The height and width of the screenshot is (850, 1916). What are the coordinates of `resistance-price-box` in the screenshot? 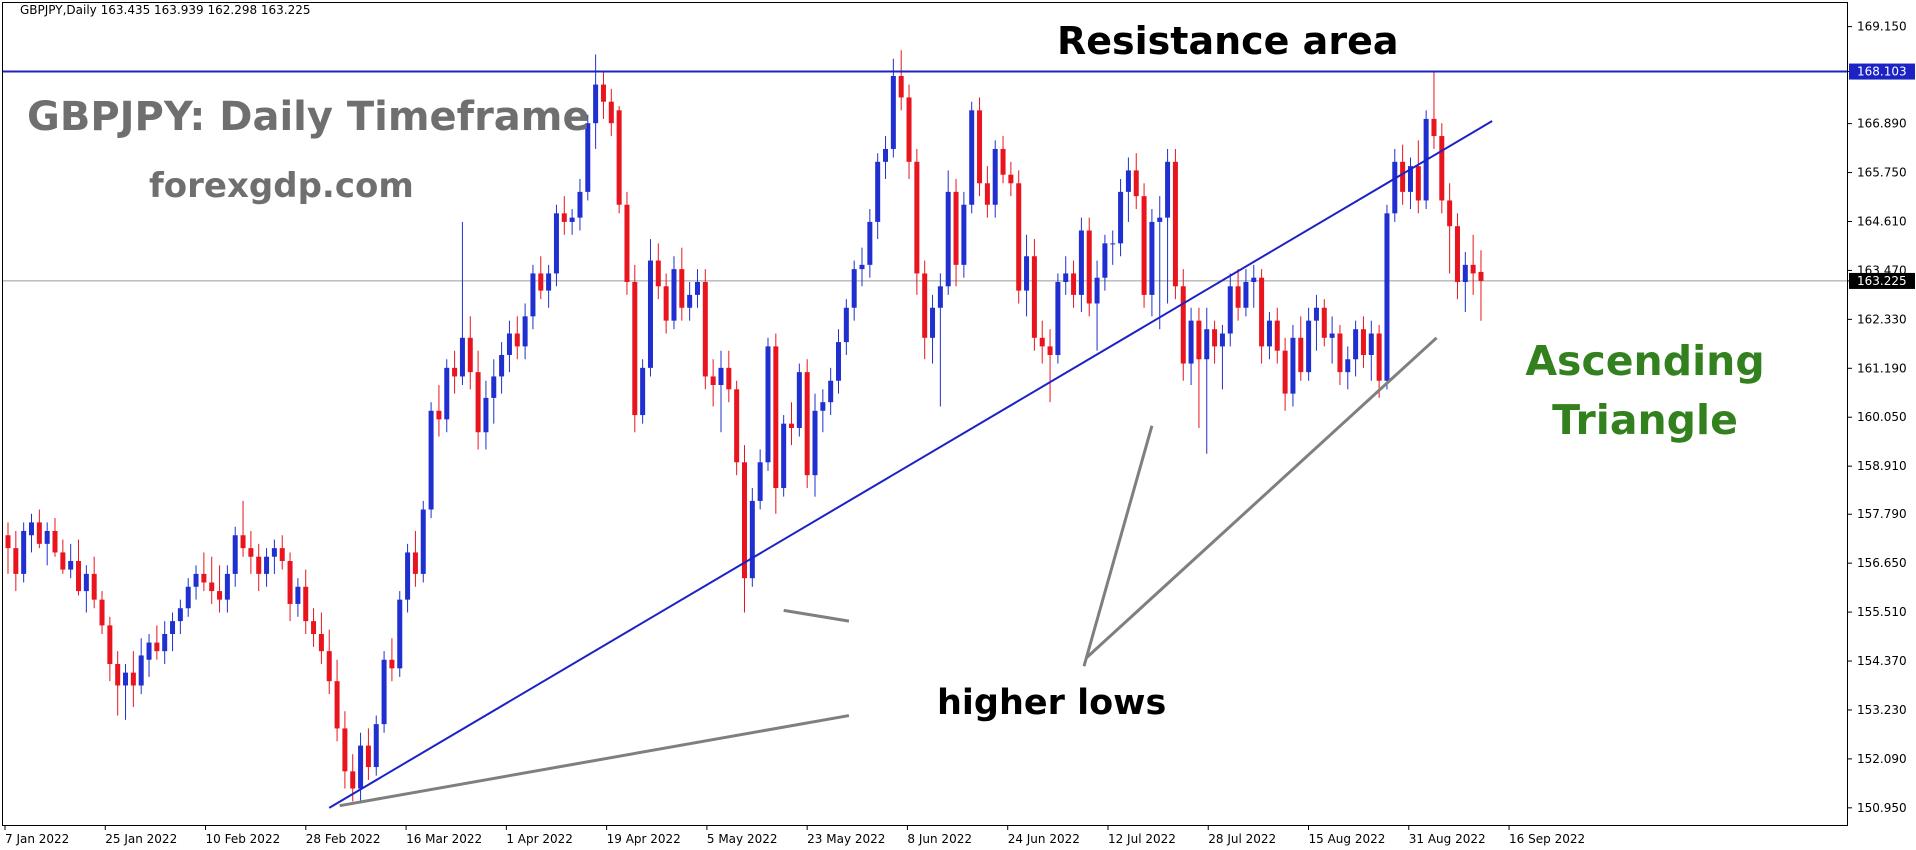 It's located at (1882, 71).